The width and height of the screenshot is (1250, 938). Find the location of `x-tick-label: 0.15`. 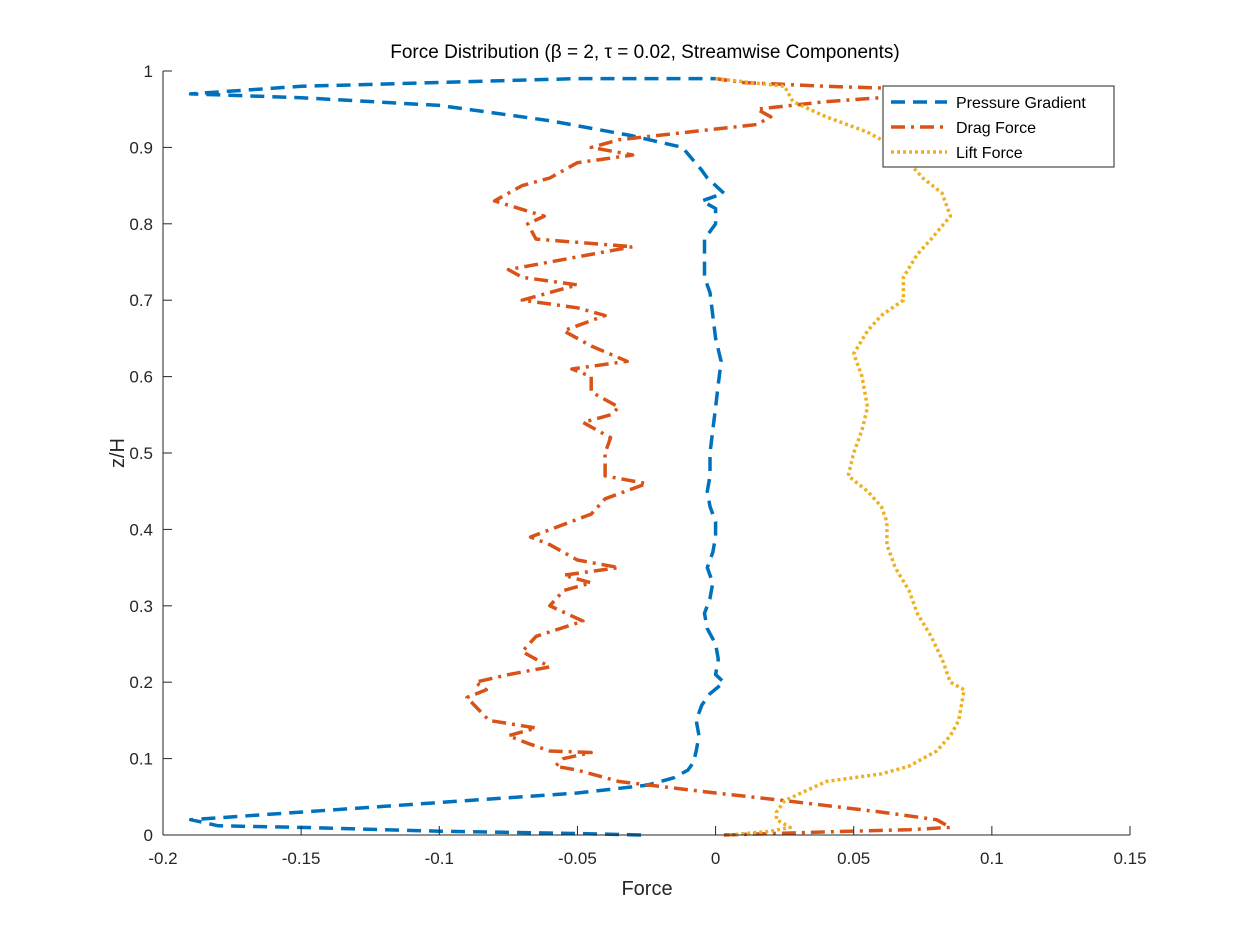

x-tick-label: 0.15 is located at coordinates (1129, 858).